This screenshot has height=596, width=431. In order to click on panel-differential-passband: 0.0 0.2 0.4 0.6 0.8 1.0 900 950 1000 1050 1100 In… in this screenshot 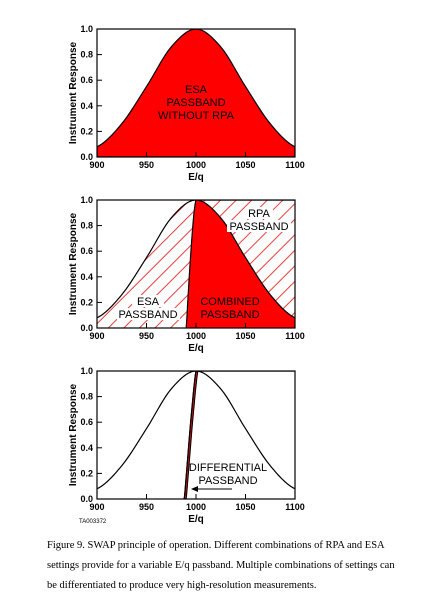, I will do `click(186, 445)`.